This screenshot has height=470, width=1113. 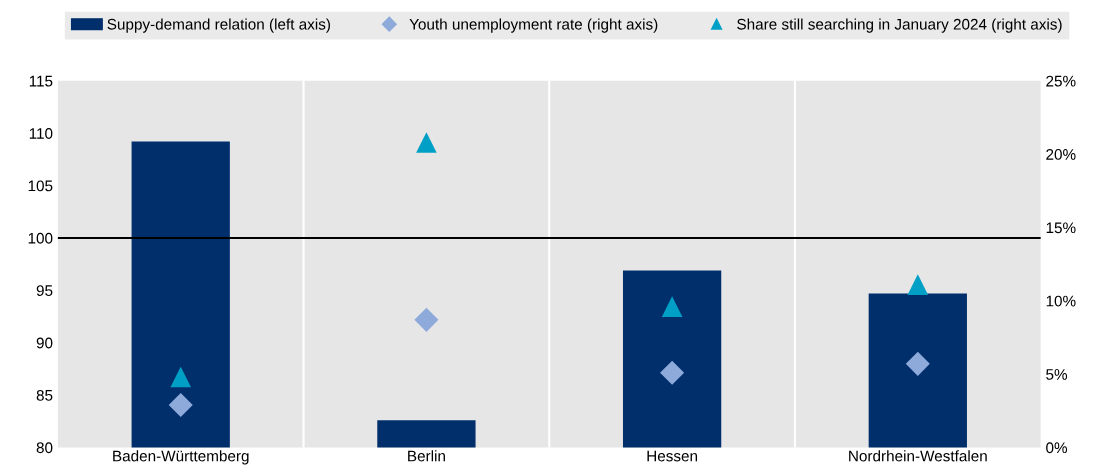 What do you see at coordinates (426, 456) in the screenshot?
I see `x-tick-label: Berlin` at bounding box center [426, 456].